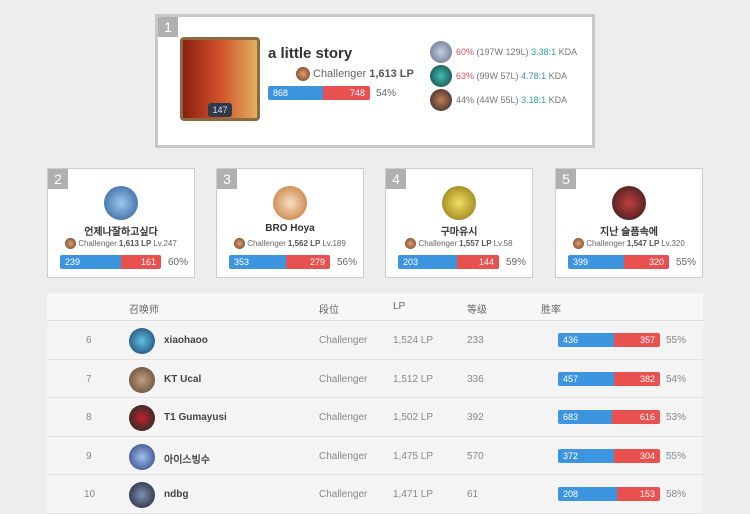  What do you see at coordinates (183, 379) in the screenshot?
I see `summoner-name: KT Ucal` at bounding box center [183, 379].